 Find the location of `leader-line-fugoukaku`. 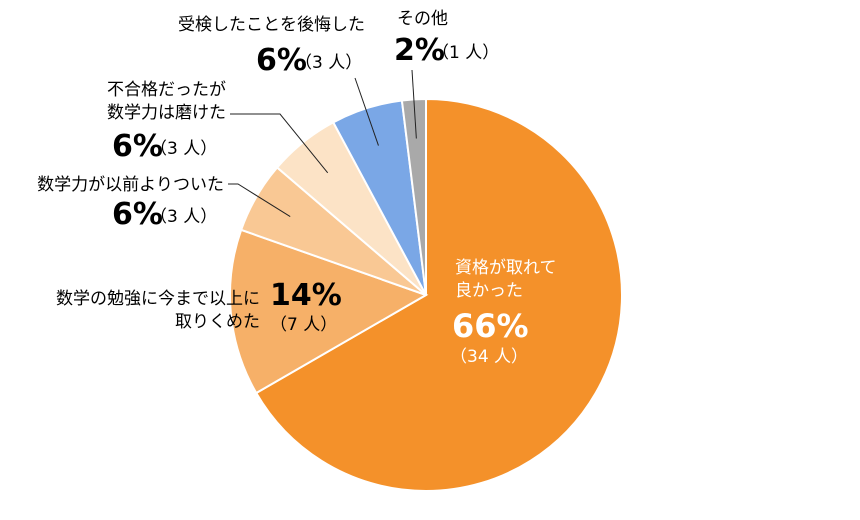

leader-line-fugoukaku is located at coordinates (279, 143).